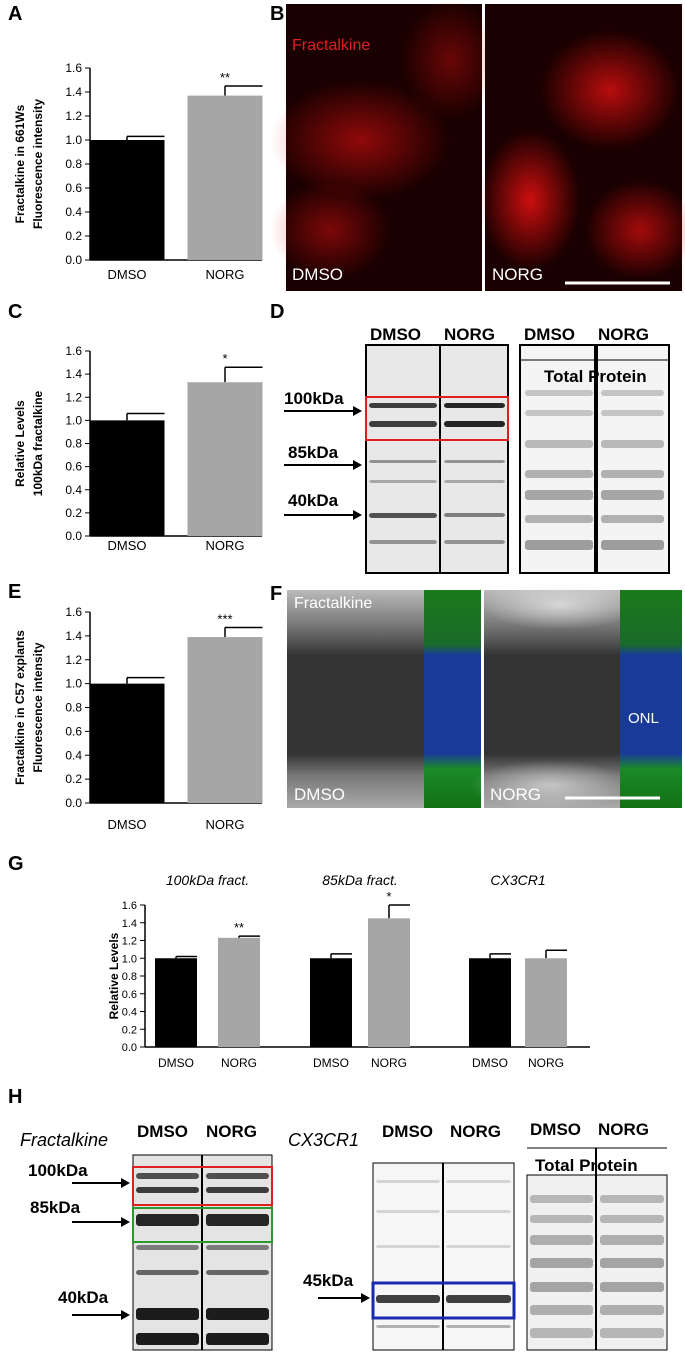 The height and width of the screenshot is (1364, 685). What do you see at coordinates (73, 164) in the screenshot?
I see `y-tick-label: 0.8` at bounding box center [73, 164].